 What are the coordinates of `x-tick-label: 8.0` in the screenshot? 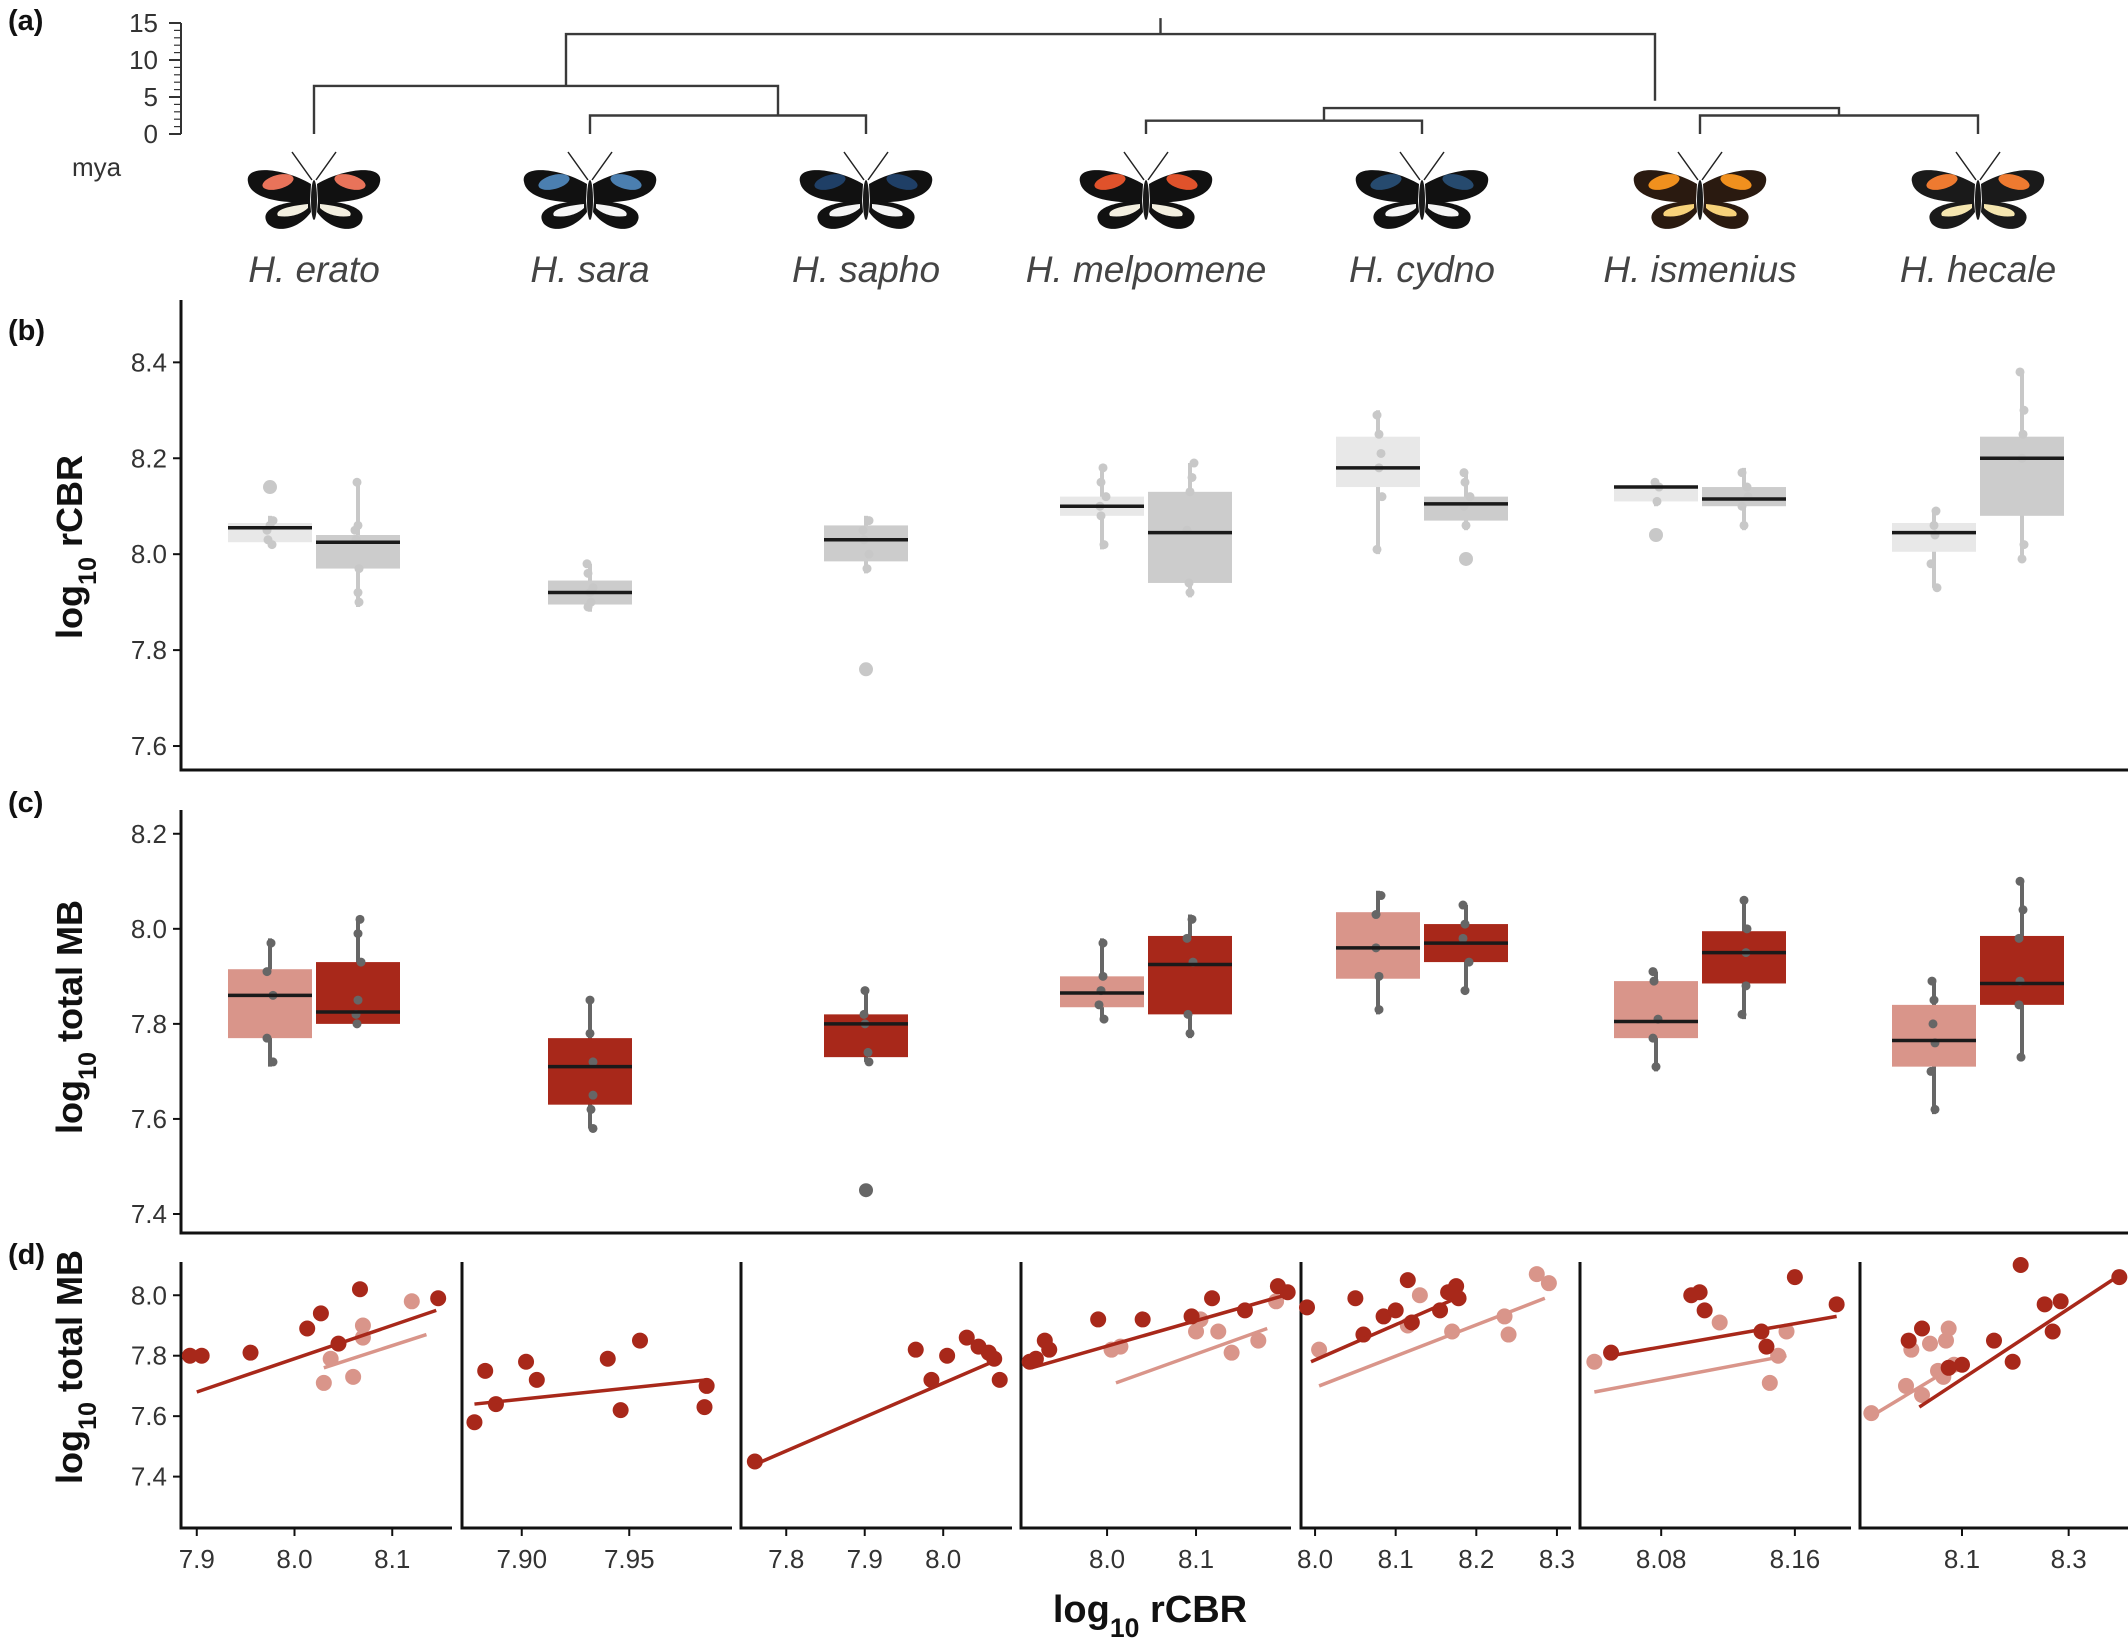 It's located at (943, 1559).